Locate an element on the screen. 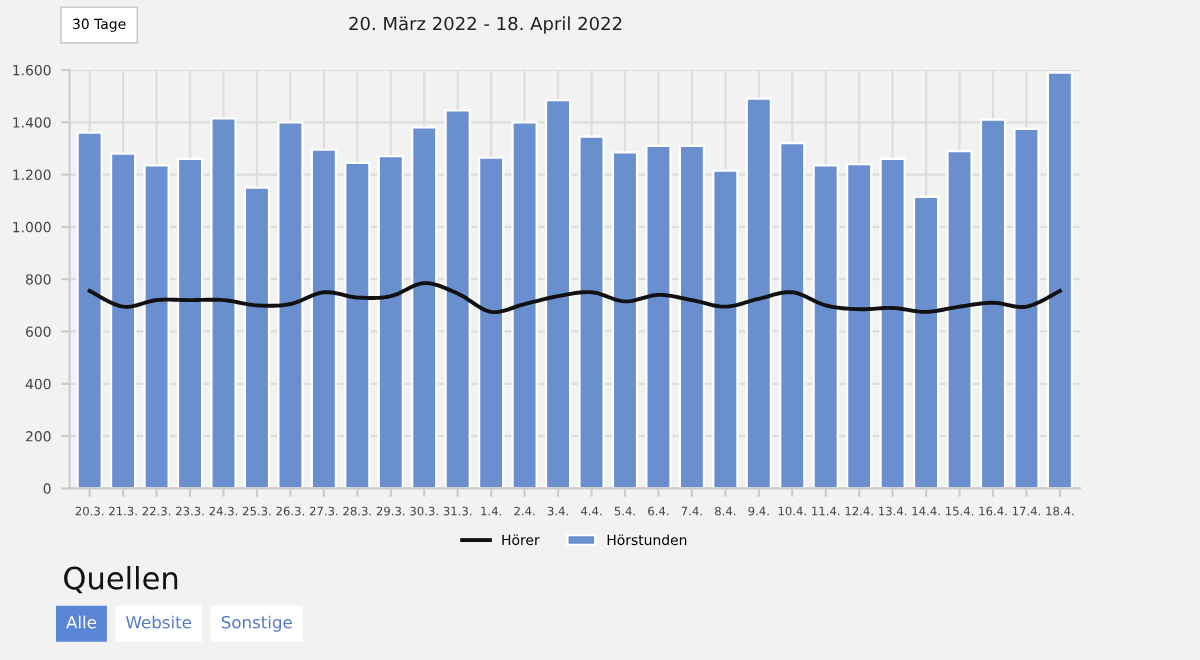 The height and width of the screenshot is (660, 1200). text: Alle is located at coordinates (81, 622).